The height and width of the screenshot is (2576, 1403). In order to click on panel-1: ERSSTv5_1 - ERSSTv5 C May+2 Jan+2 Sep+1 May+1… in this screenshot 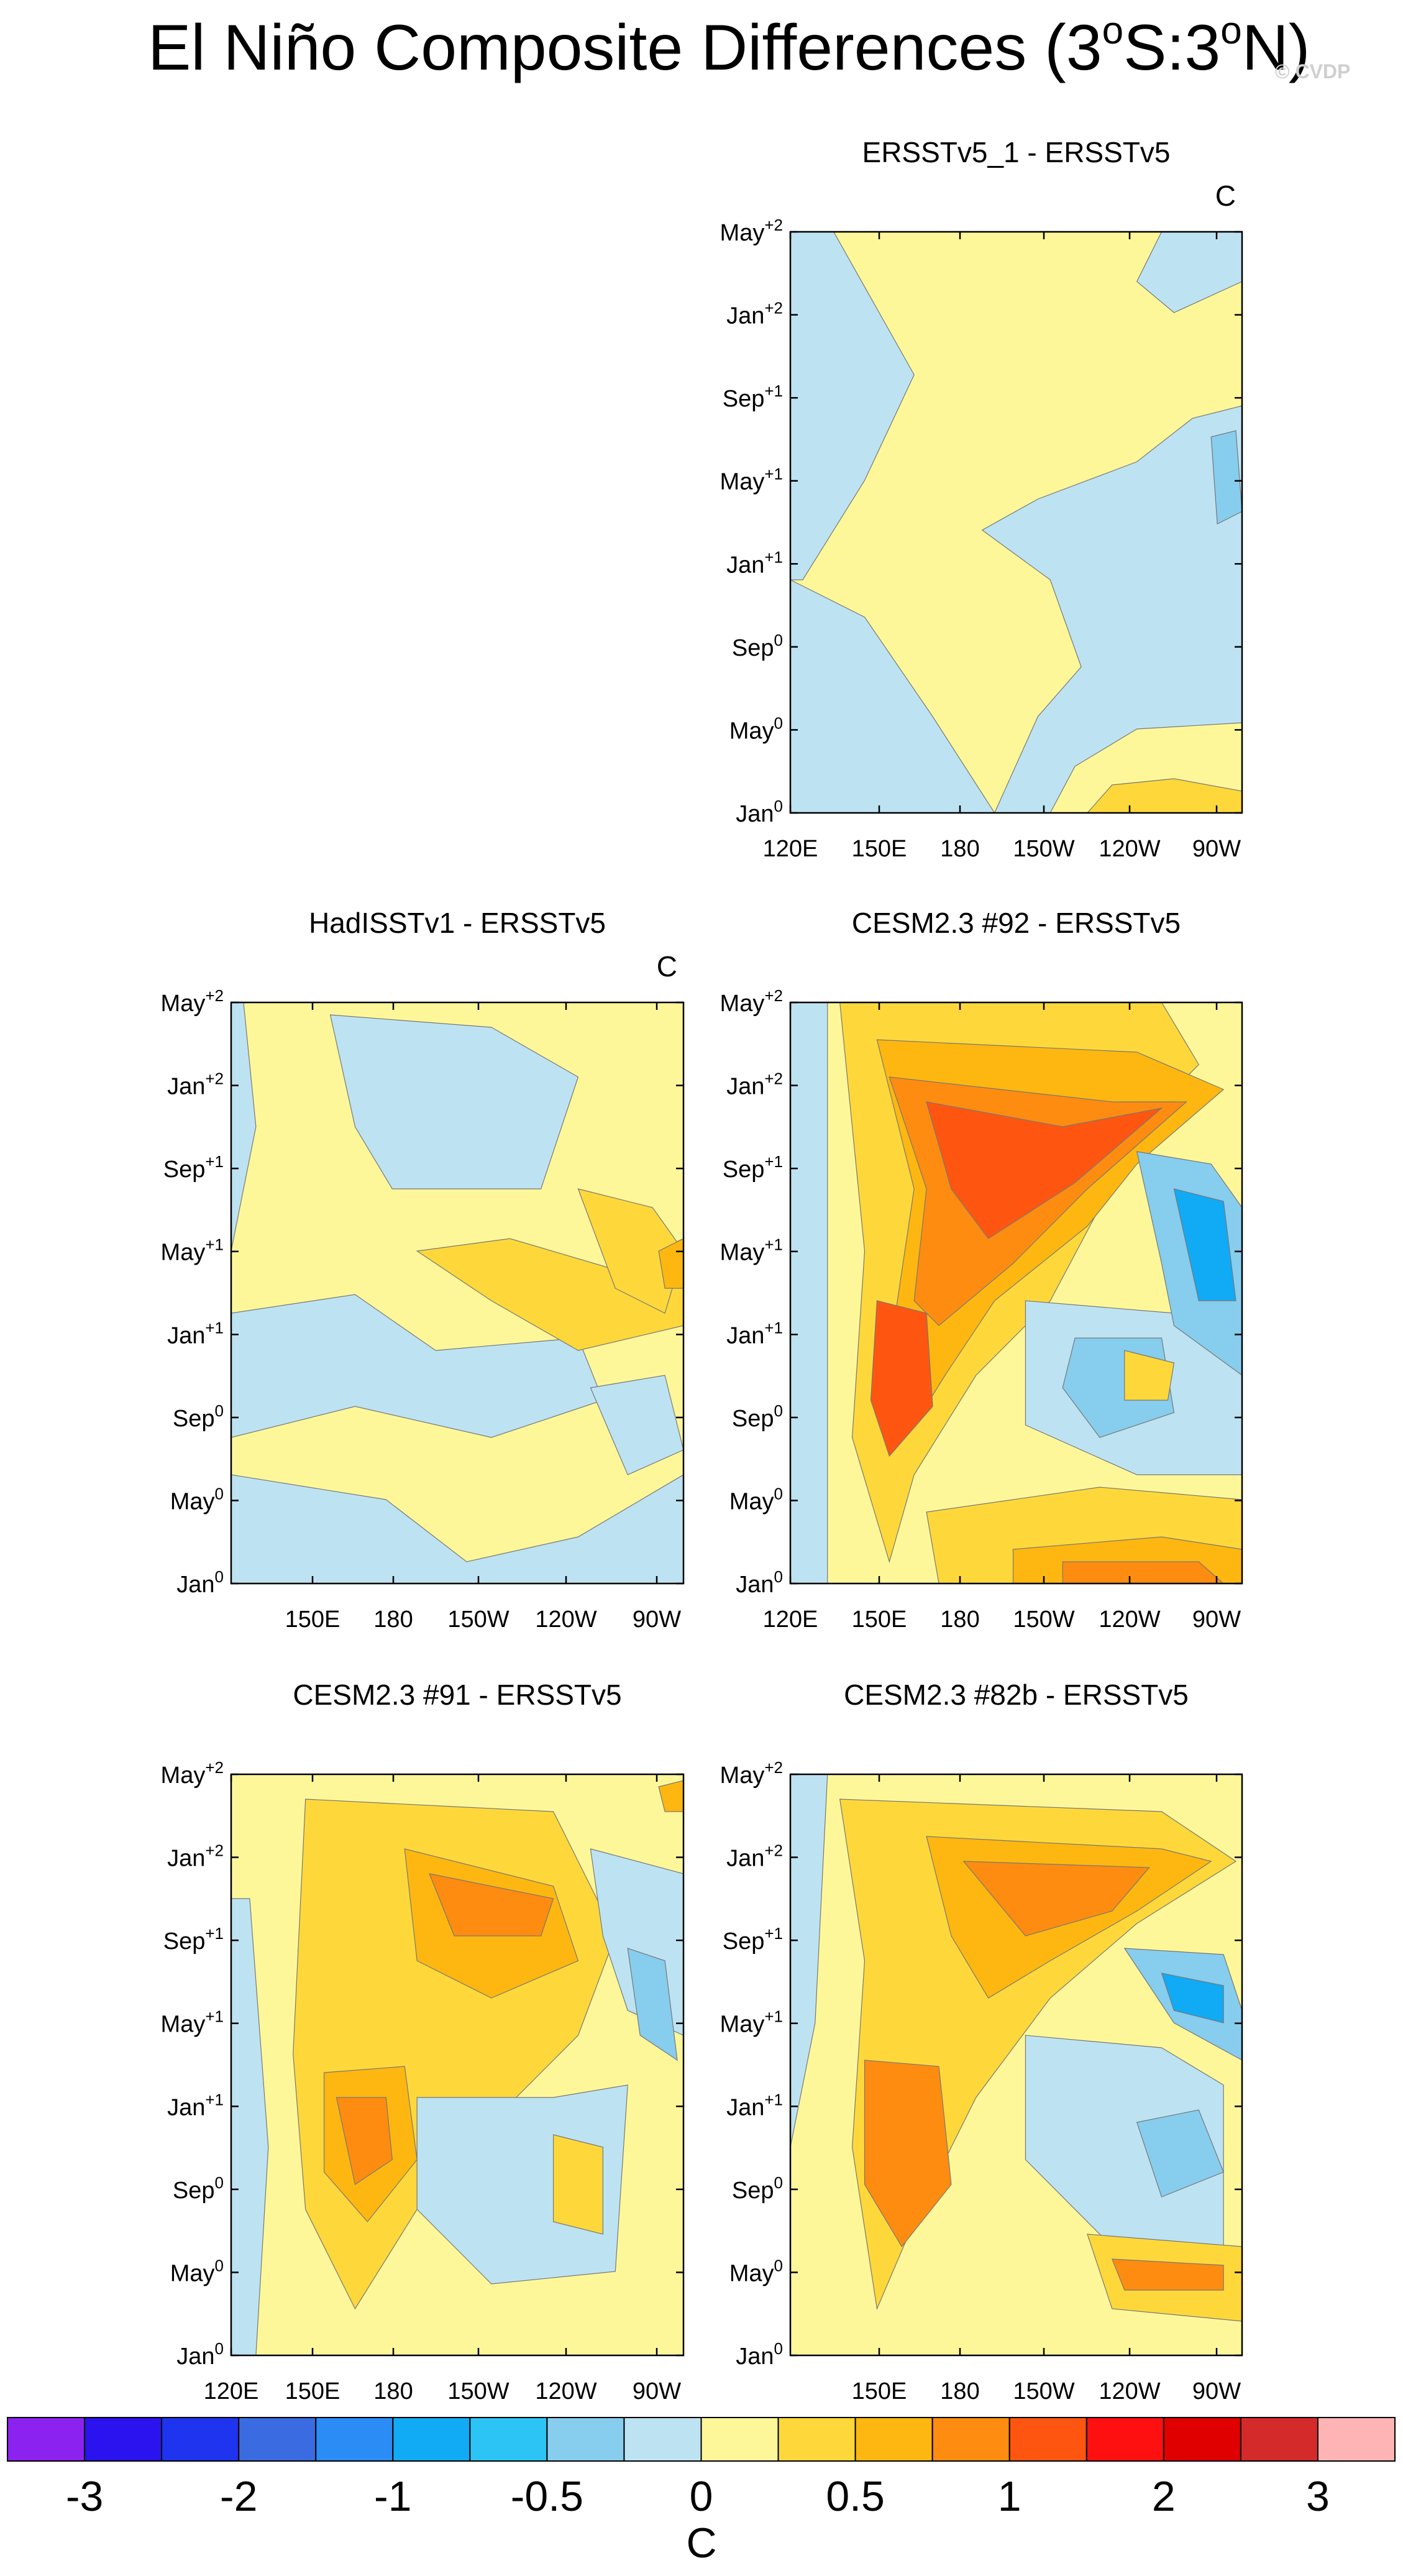, I will do `click(982, 499)`.